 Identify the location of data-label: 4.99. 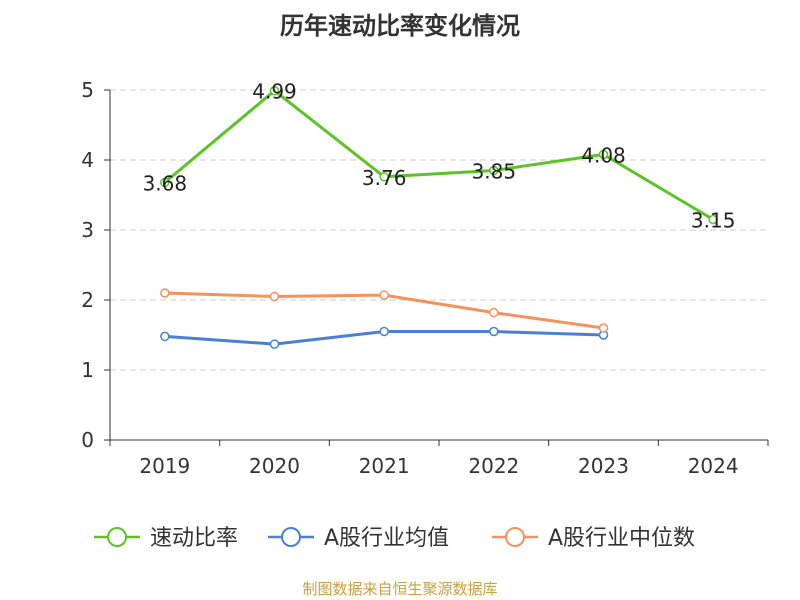
(274, 92).